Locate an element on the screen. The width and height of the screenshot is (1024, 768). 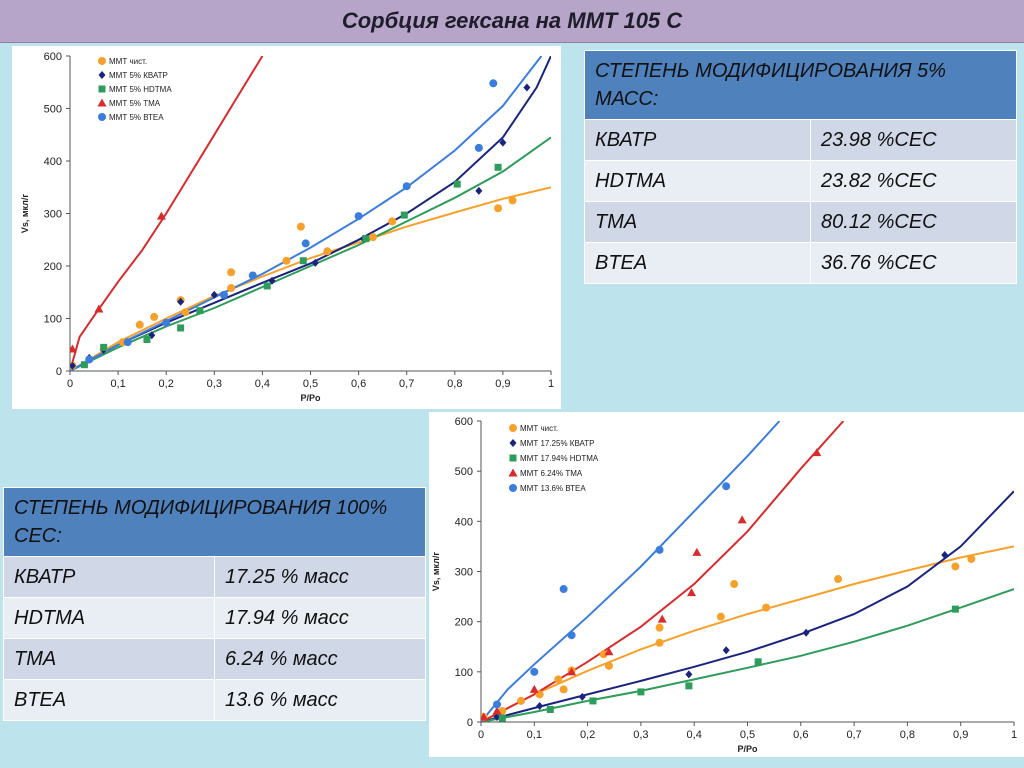
legend-label: ММТ 5% ТМА is located at coordinates (135, 103).